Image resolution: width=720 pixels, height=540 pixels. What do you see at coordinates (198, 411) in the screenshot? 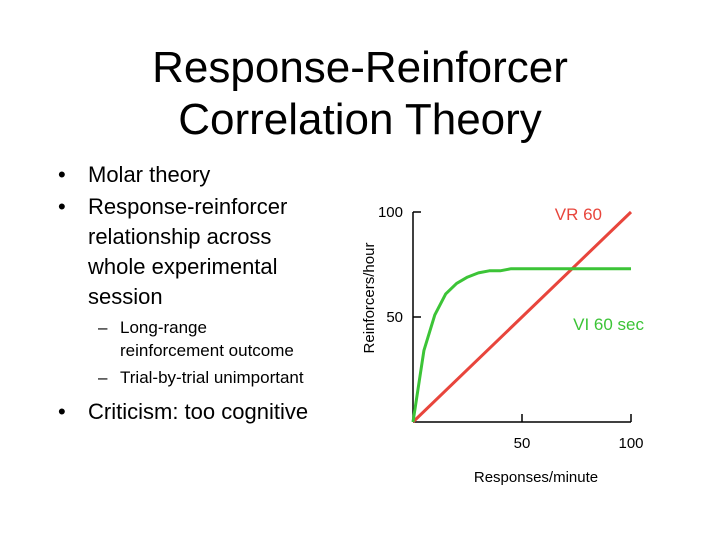
I see `bullet-text: Criticism: too cognitive` at bounding box center [198, 411].